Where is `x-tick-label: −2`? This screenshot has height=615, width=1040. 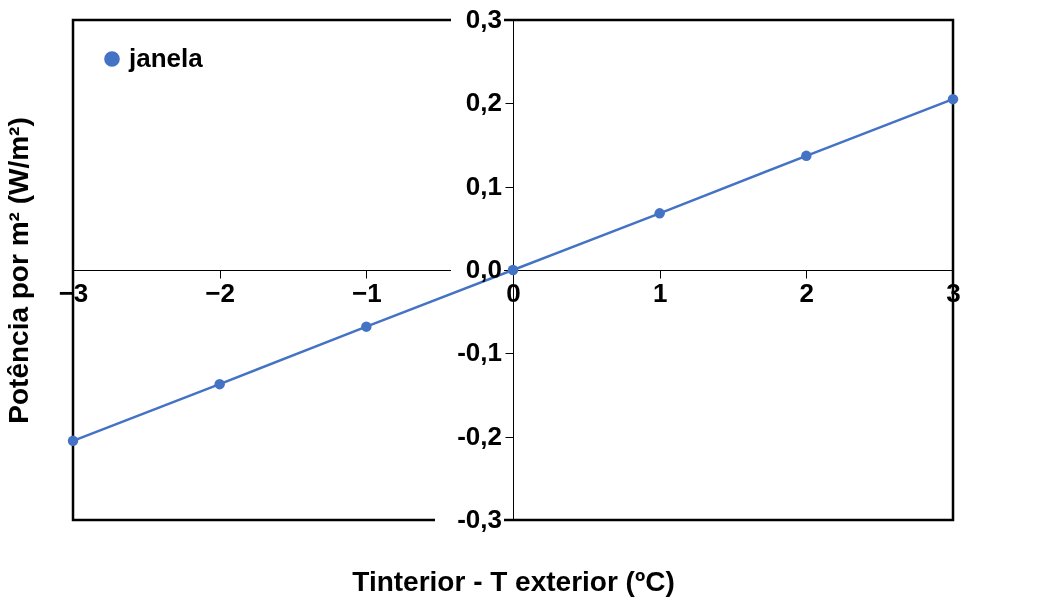
x-tick-label: −2 is located at coordinates (220, 292).